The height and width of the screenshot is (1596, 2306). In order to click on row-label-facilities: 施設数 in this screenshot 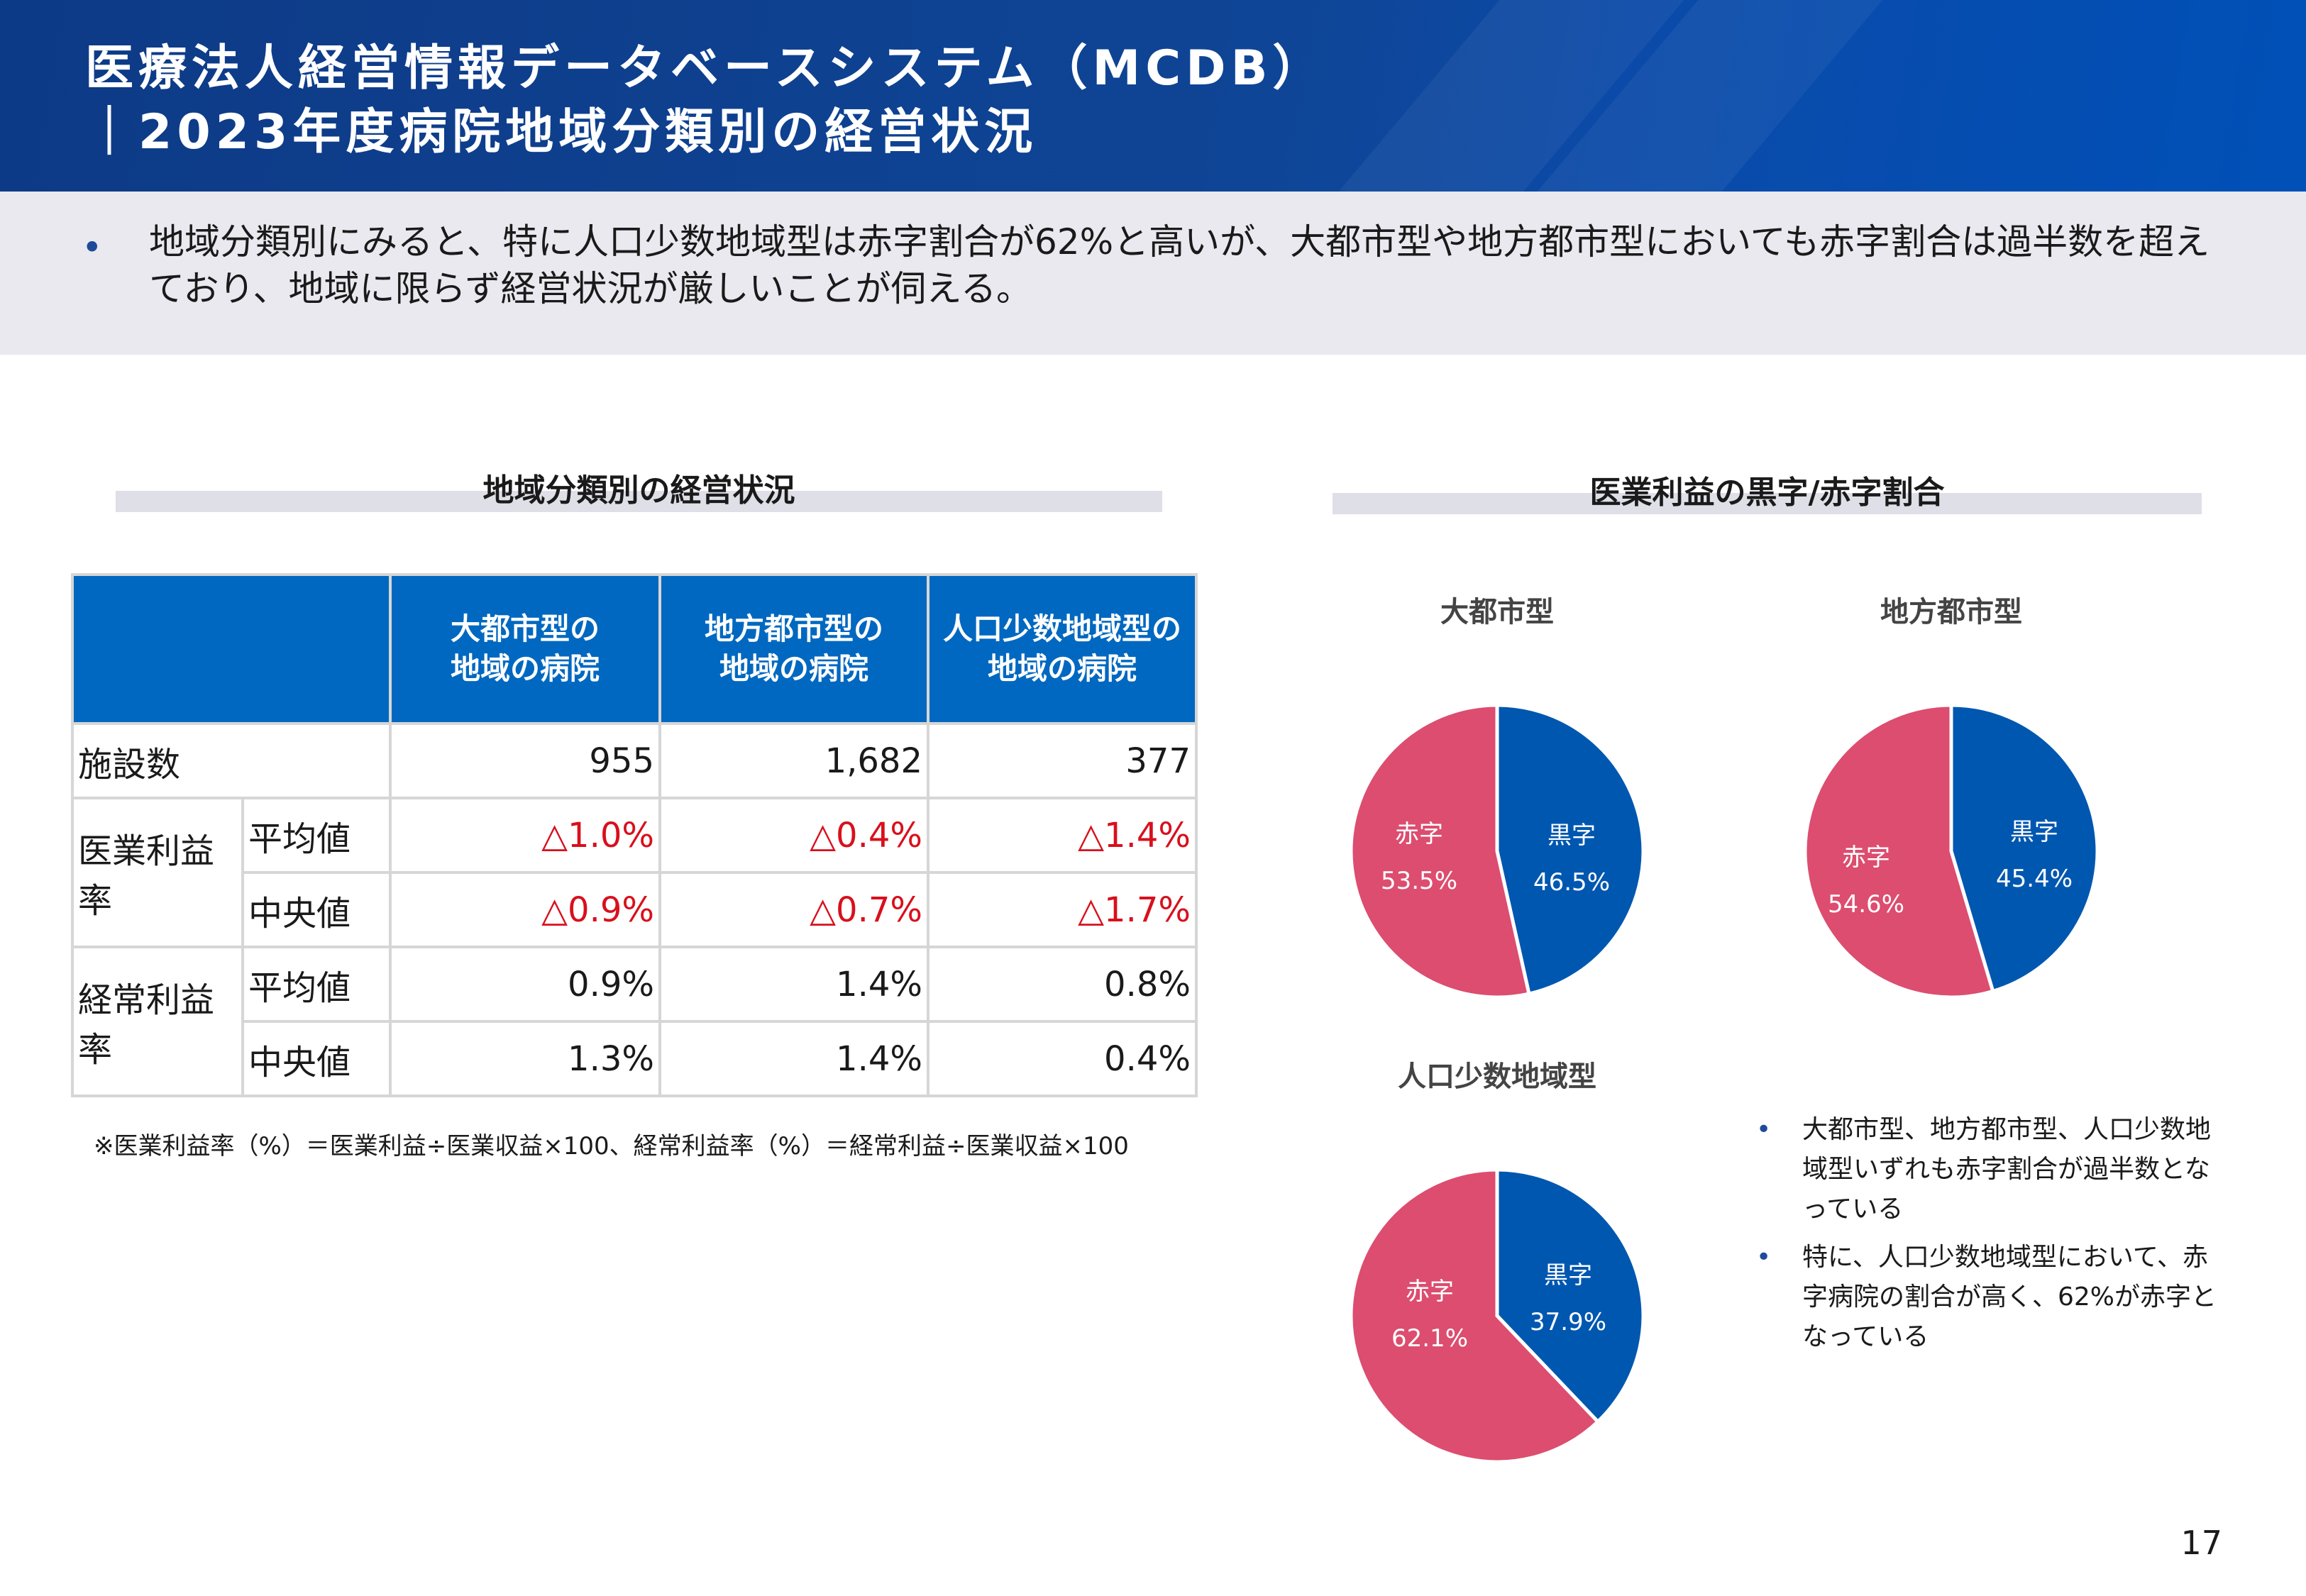, I will do `click(231, 761)`.